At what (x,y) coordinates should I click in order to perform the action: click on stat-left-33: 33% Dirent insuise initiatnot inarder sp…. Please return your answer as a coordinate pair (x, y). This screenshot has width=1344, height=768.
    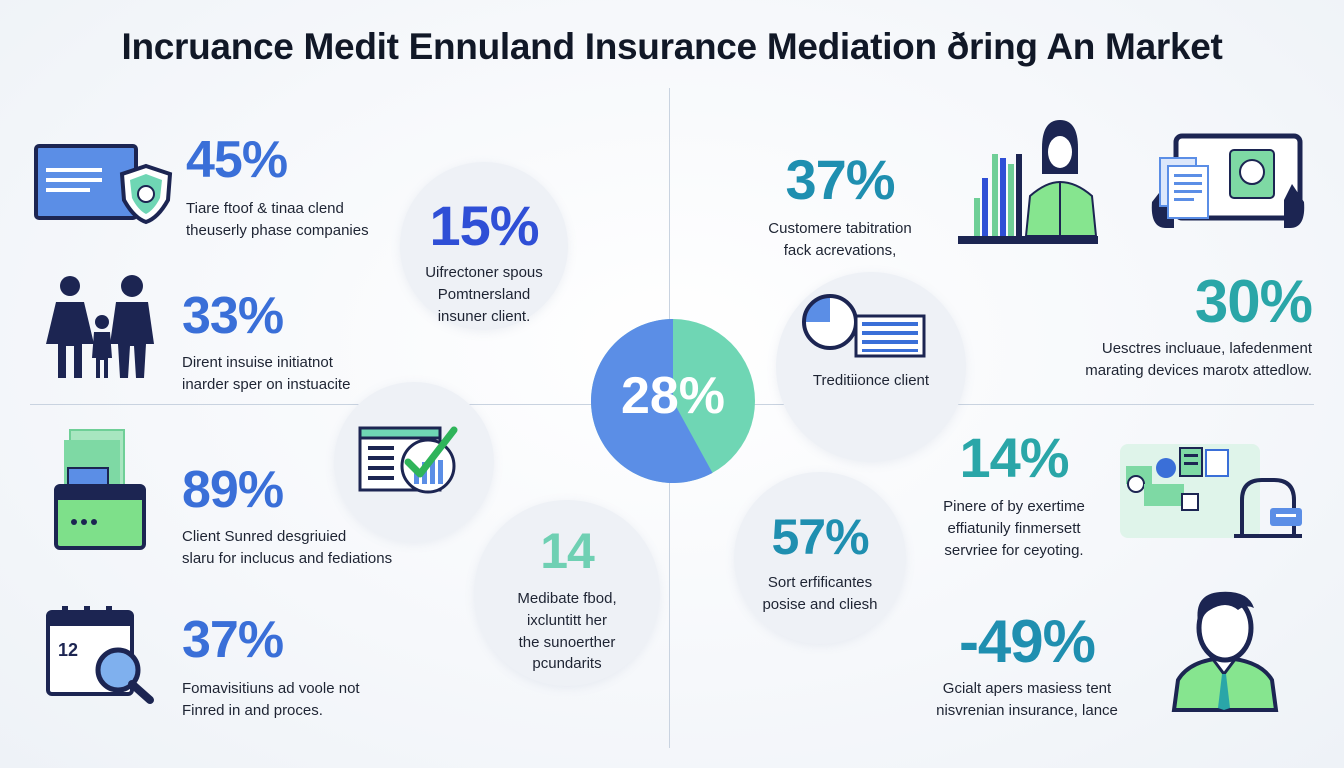
    Looking at the image, I should click on (266, 343).